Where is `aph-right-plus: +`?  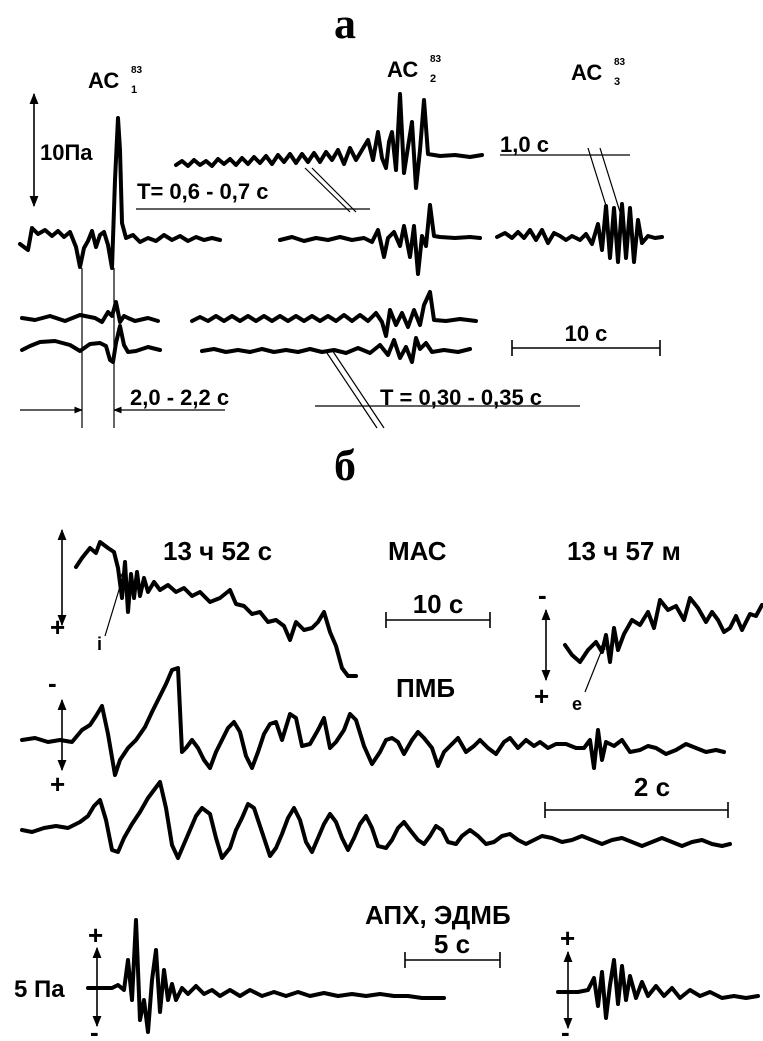
aph-right-plus: + is located at coordinates (567, 938).